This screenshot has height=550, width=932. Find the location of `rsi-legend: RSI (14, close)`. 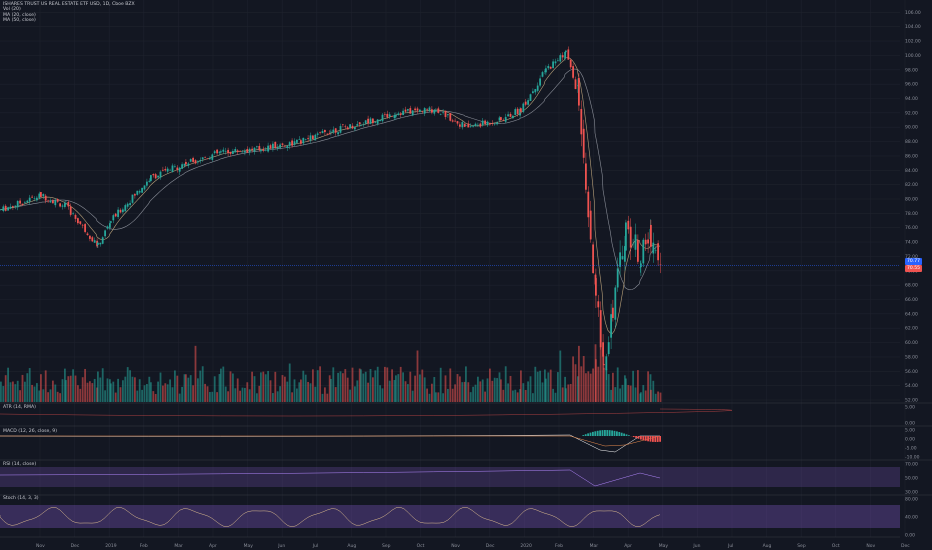

rsi-legend: RSI (14, close) is located at coordinates (19, 464).